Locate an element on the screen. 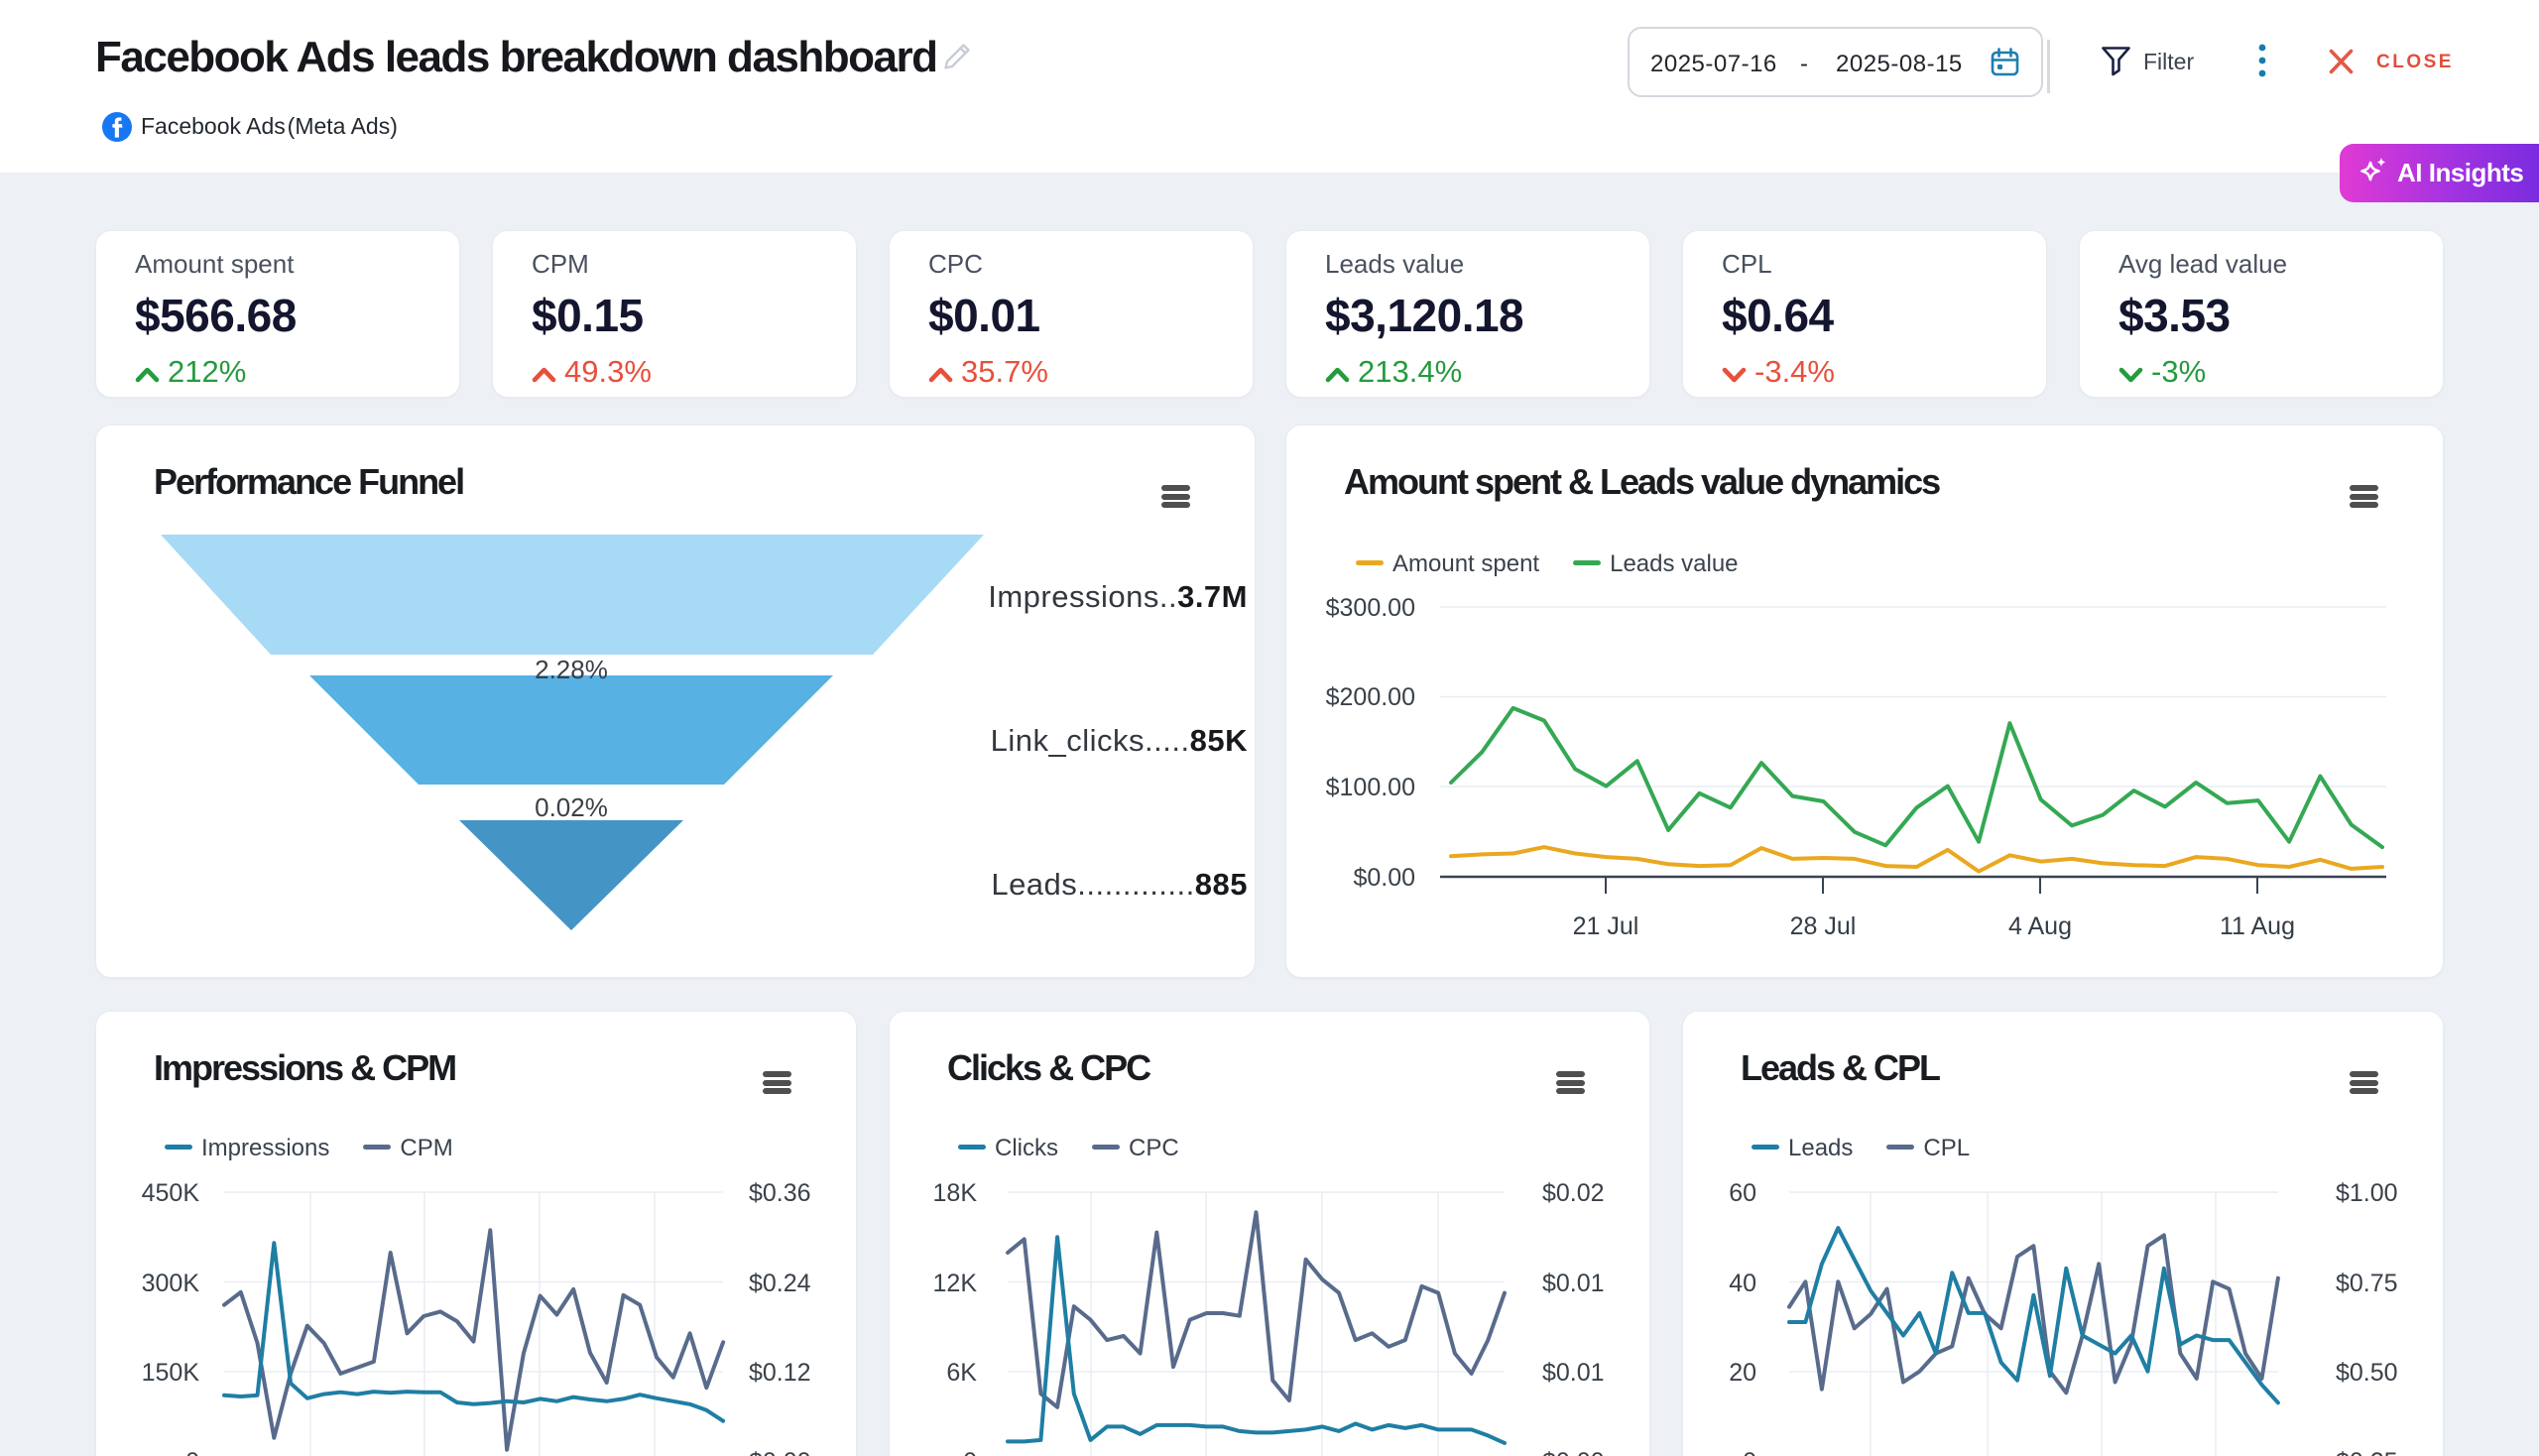 The height and width of the screenshot is (1456, 2539). svg-text: 0.02% is located at coordinates (571, 807).